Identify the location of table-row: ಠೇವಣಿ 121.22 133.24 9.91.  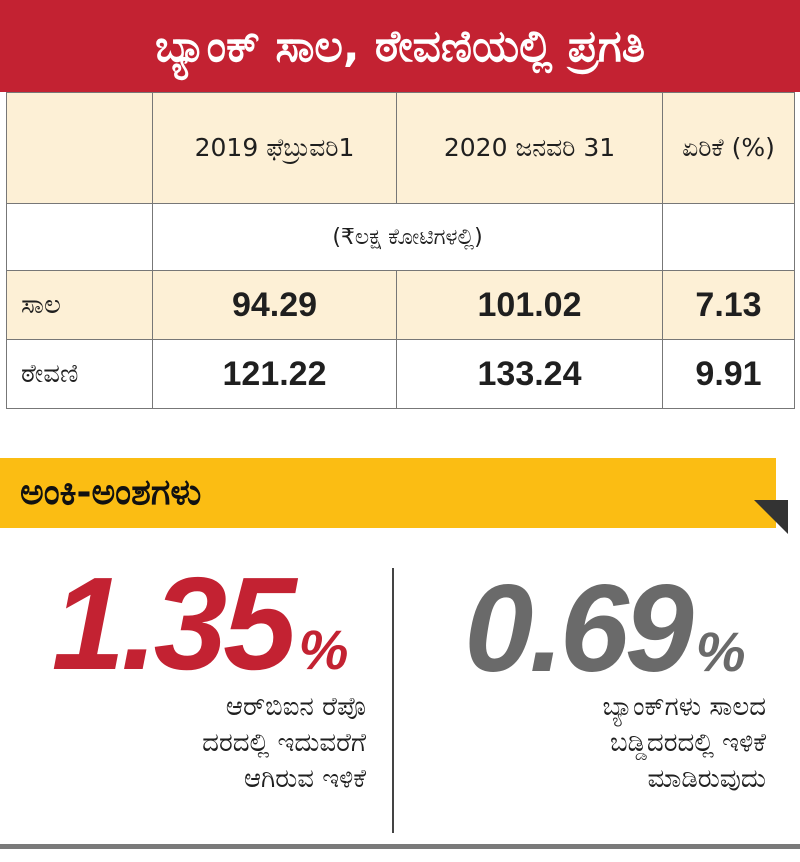
(400, 374).